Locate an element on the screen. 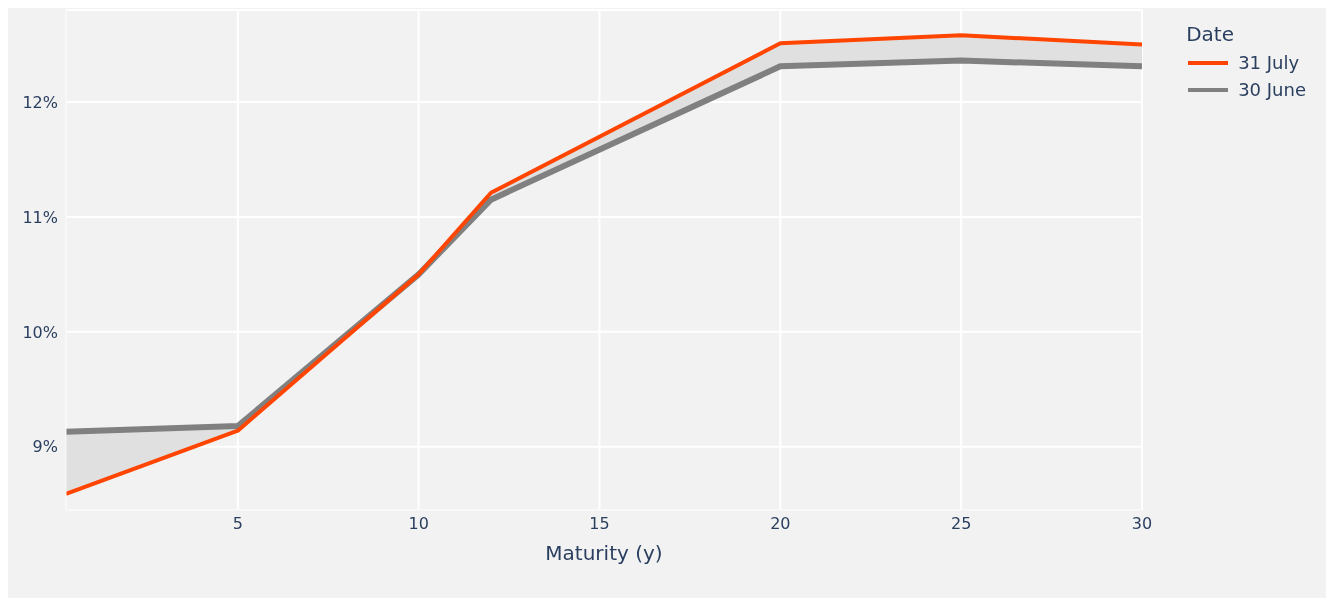 Image resolution: width=1334 pixels, height=606 pixels. y-tick-label: 12% is located at coordinates (40, 102).